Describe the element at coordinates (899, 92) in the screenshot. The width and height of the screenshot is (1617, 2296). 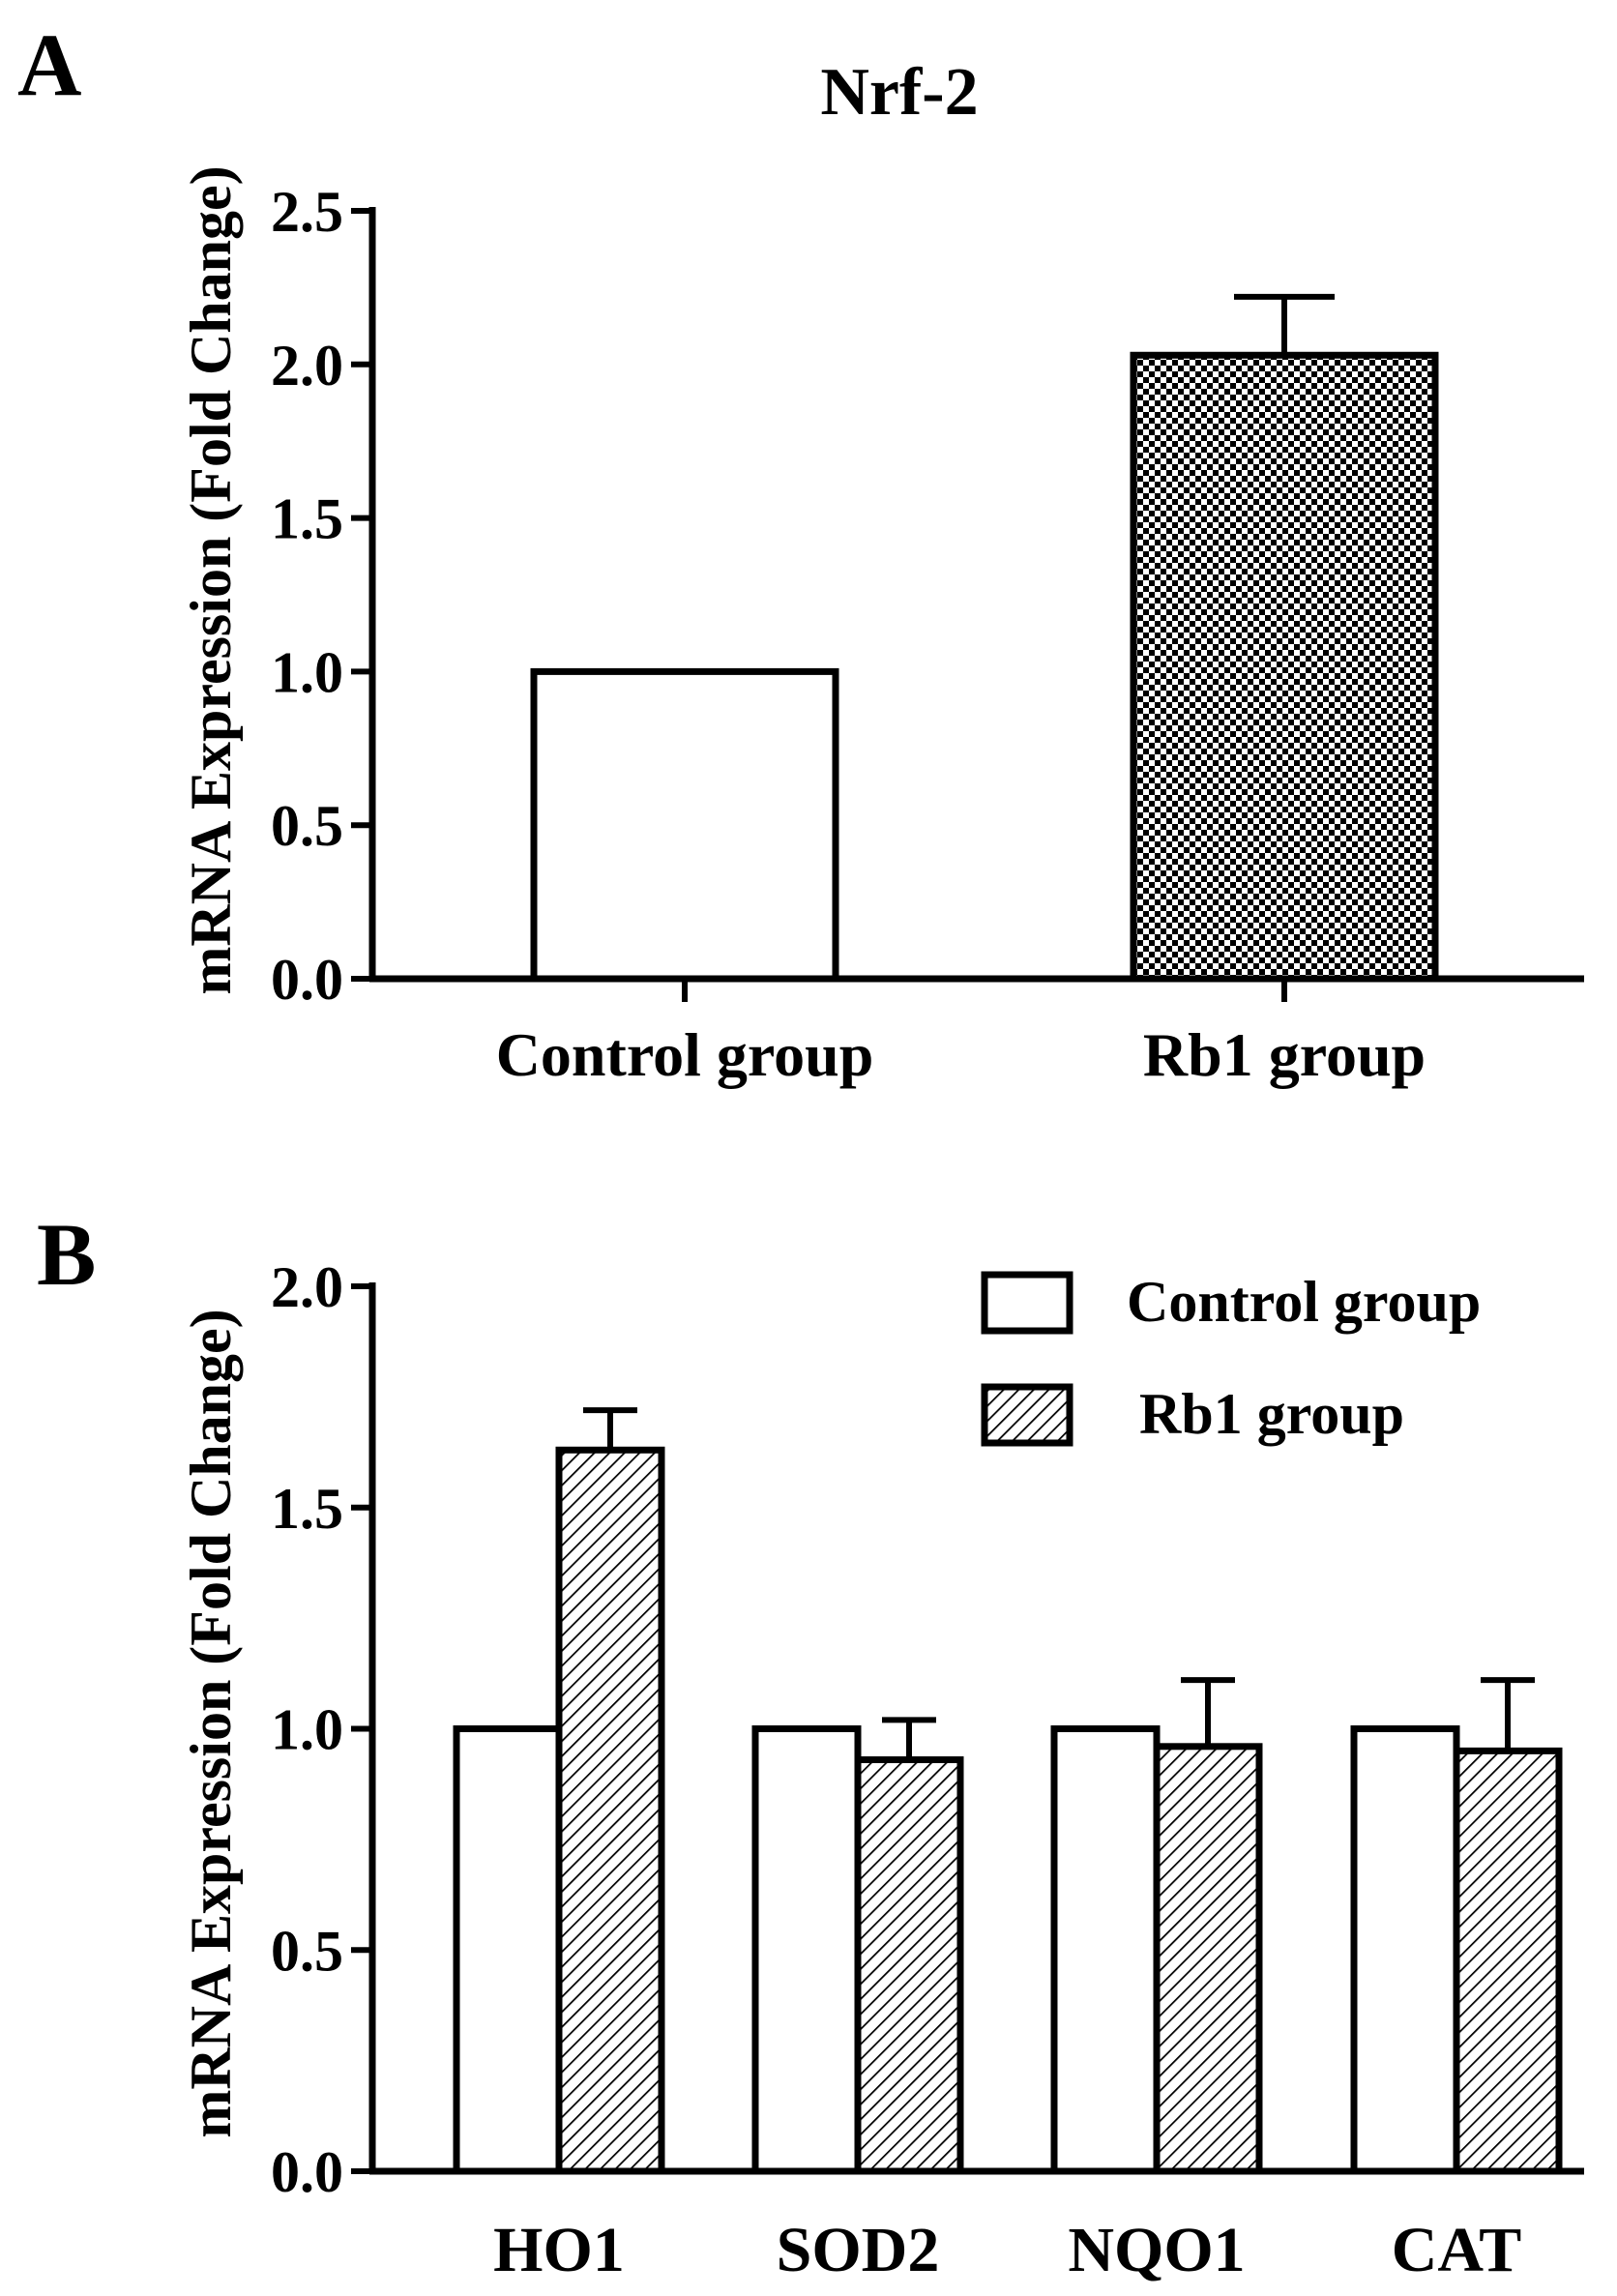
I see `chart-a-title: Nrf-2` at that location.